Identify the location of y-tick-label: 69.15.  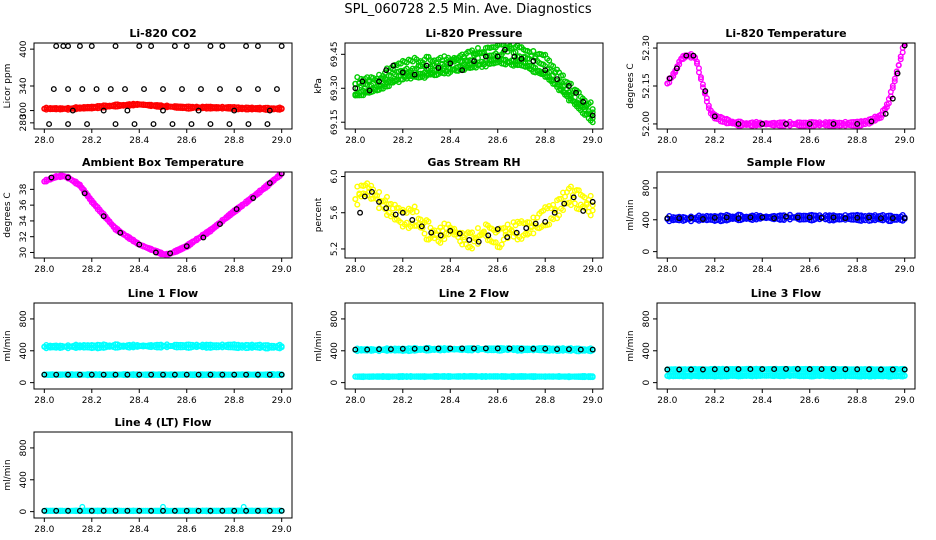
(335, 122).